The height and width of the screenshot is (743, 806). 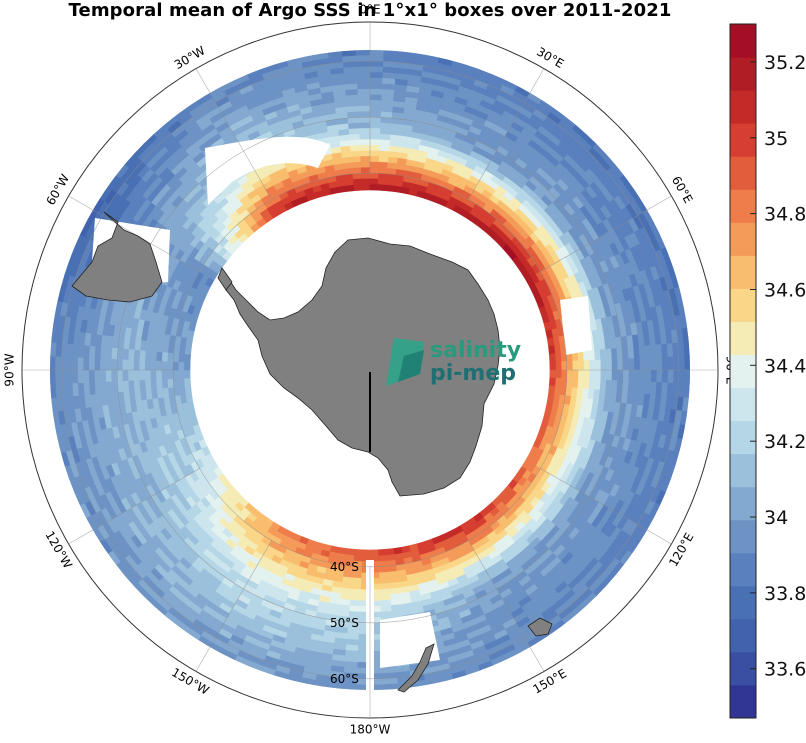 I want to click on salinity-pimep-logo: salinity pi-mep, so click(x=453, y=362).